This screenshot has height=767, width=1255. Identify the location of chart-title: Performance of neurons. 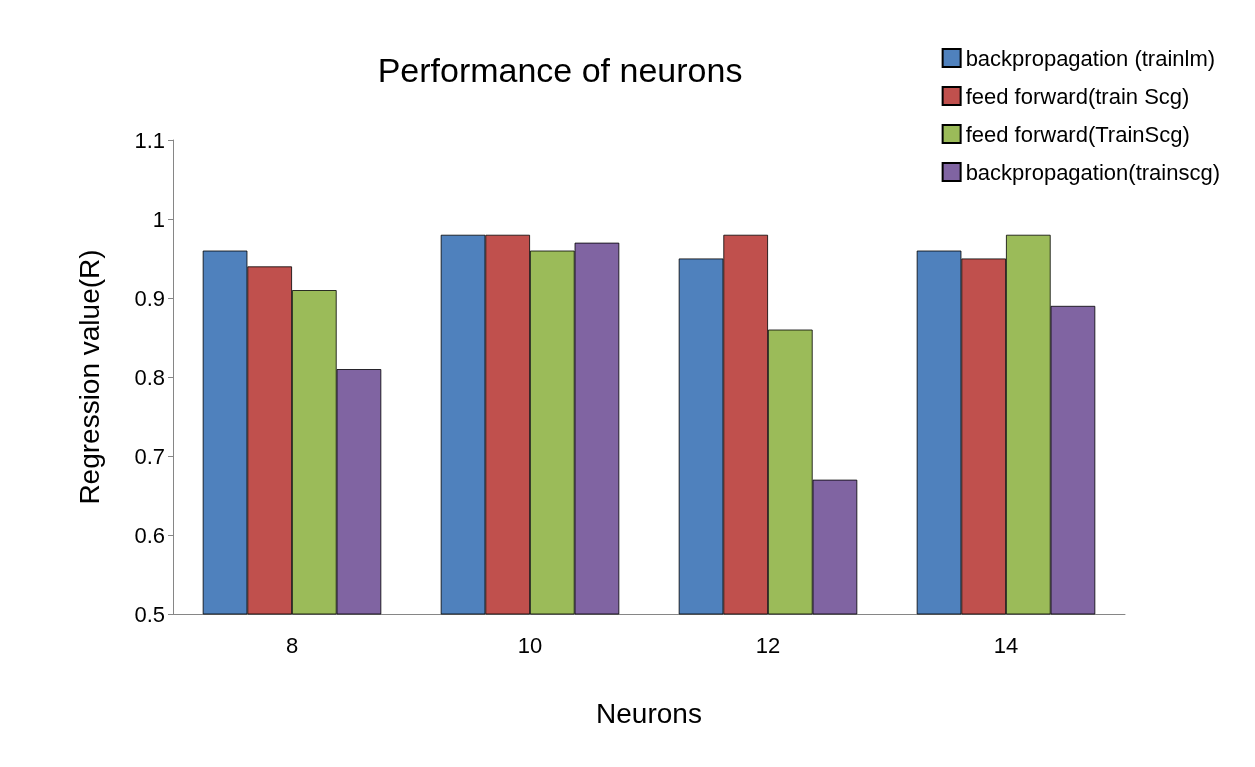
(560, 70).